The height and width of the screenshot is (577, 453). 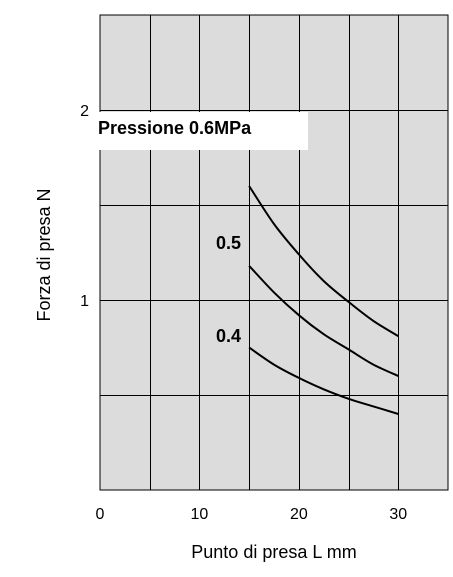 I want to click on series-curves, so click(x=323, y=300).